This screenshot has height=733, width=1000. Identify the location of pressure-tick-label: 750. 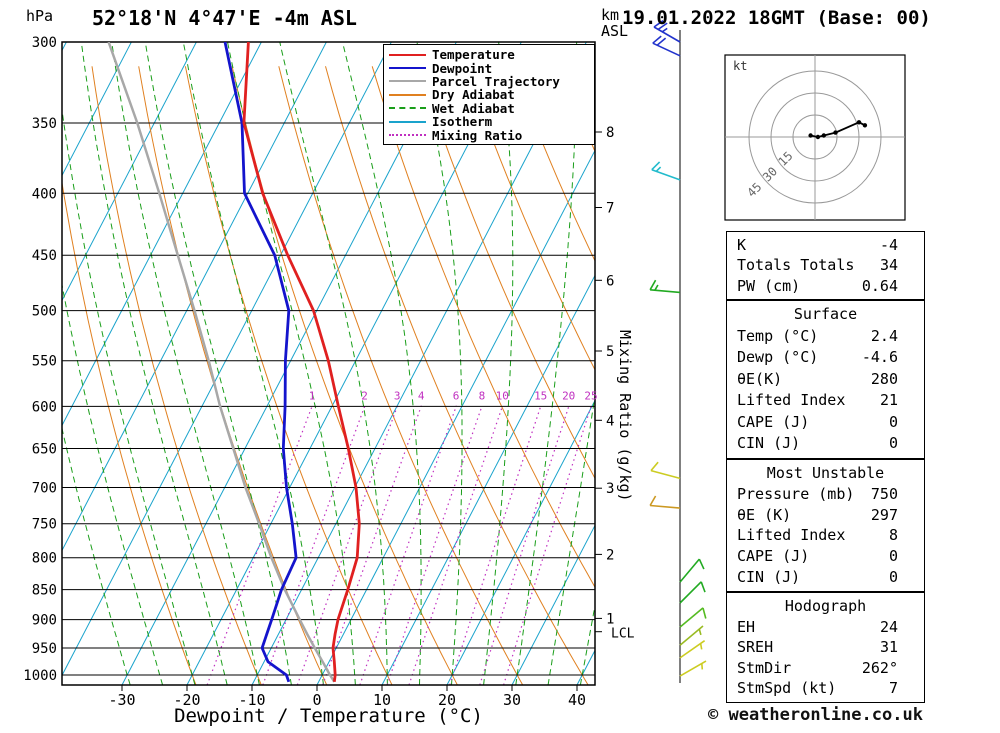
(44, 525).